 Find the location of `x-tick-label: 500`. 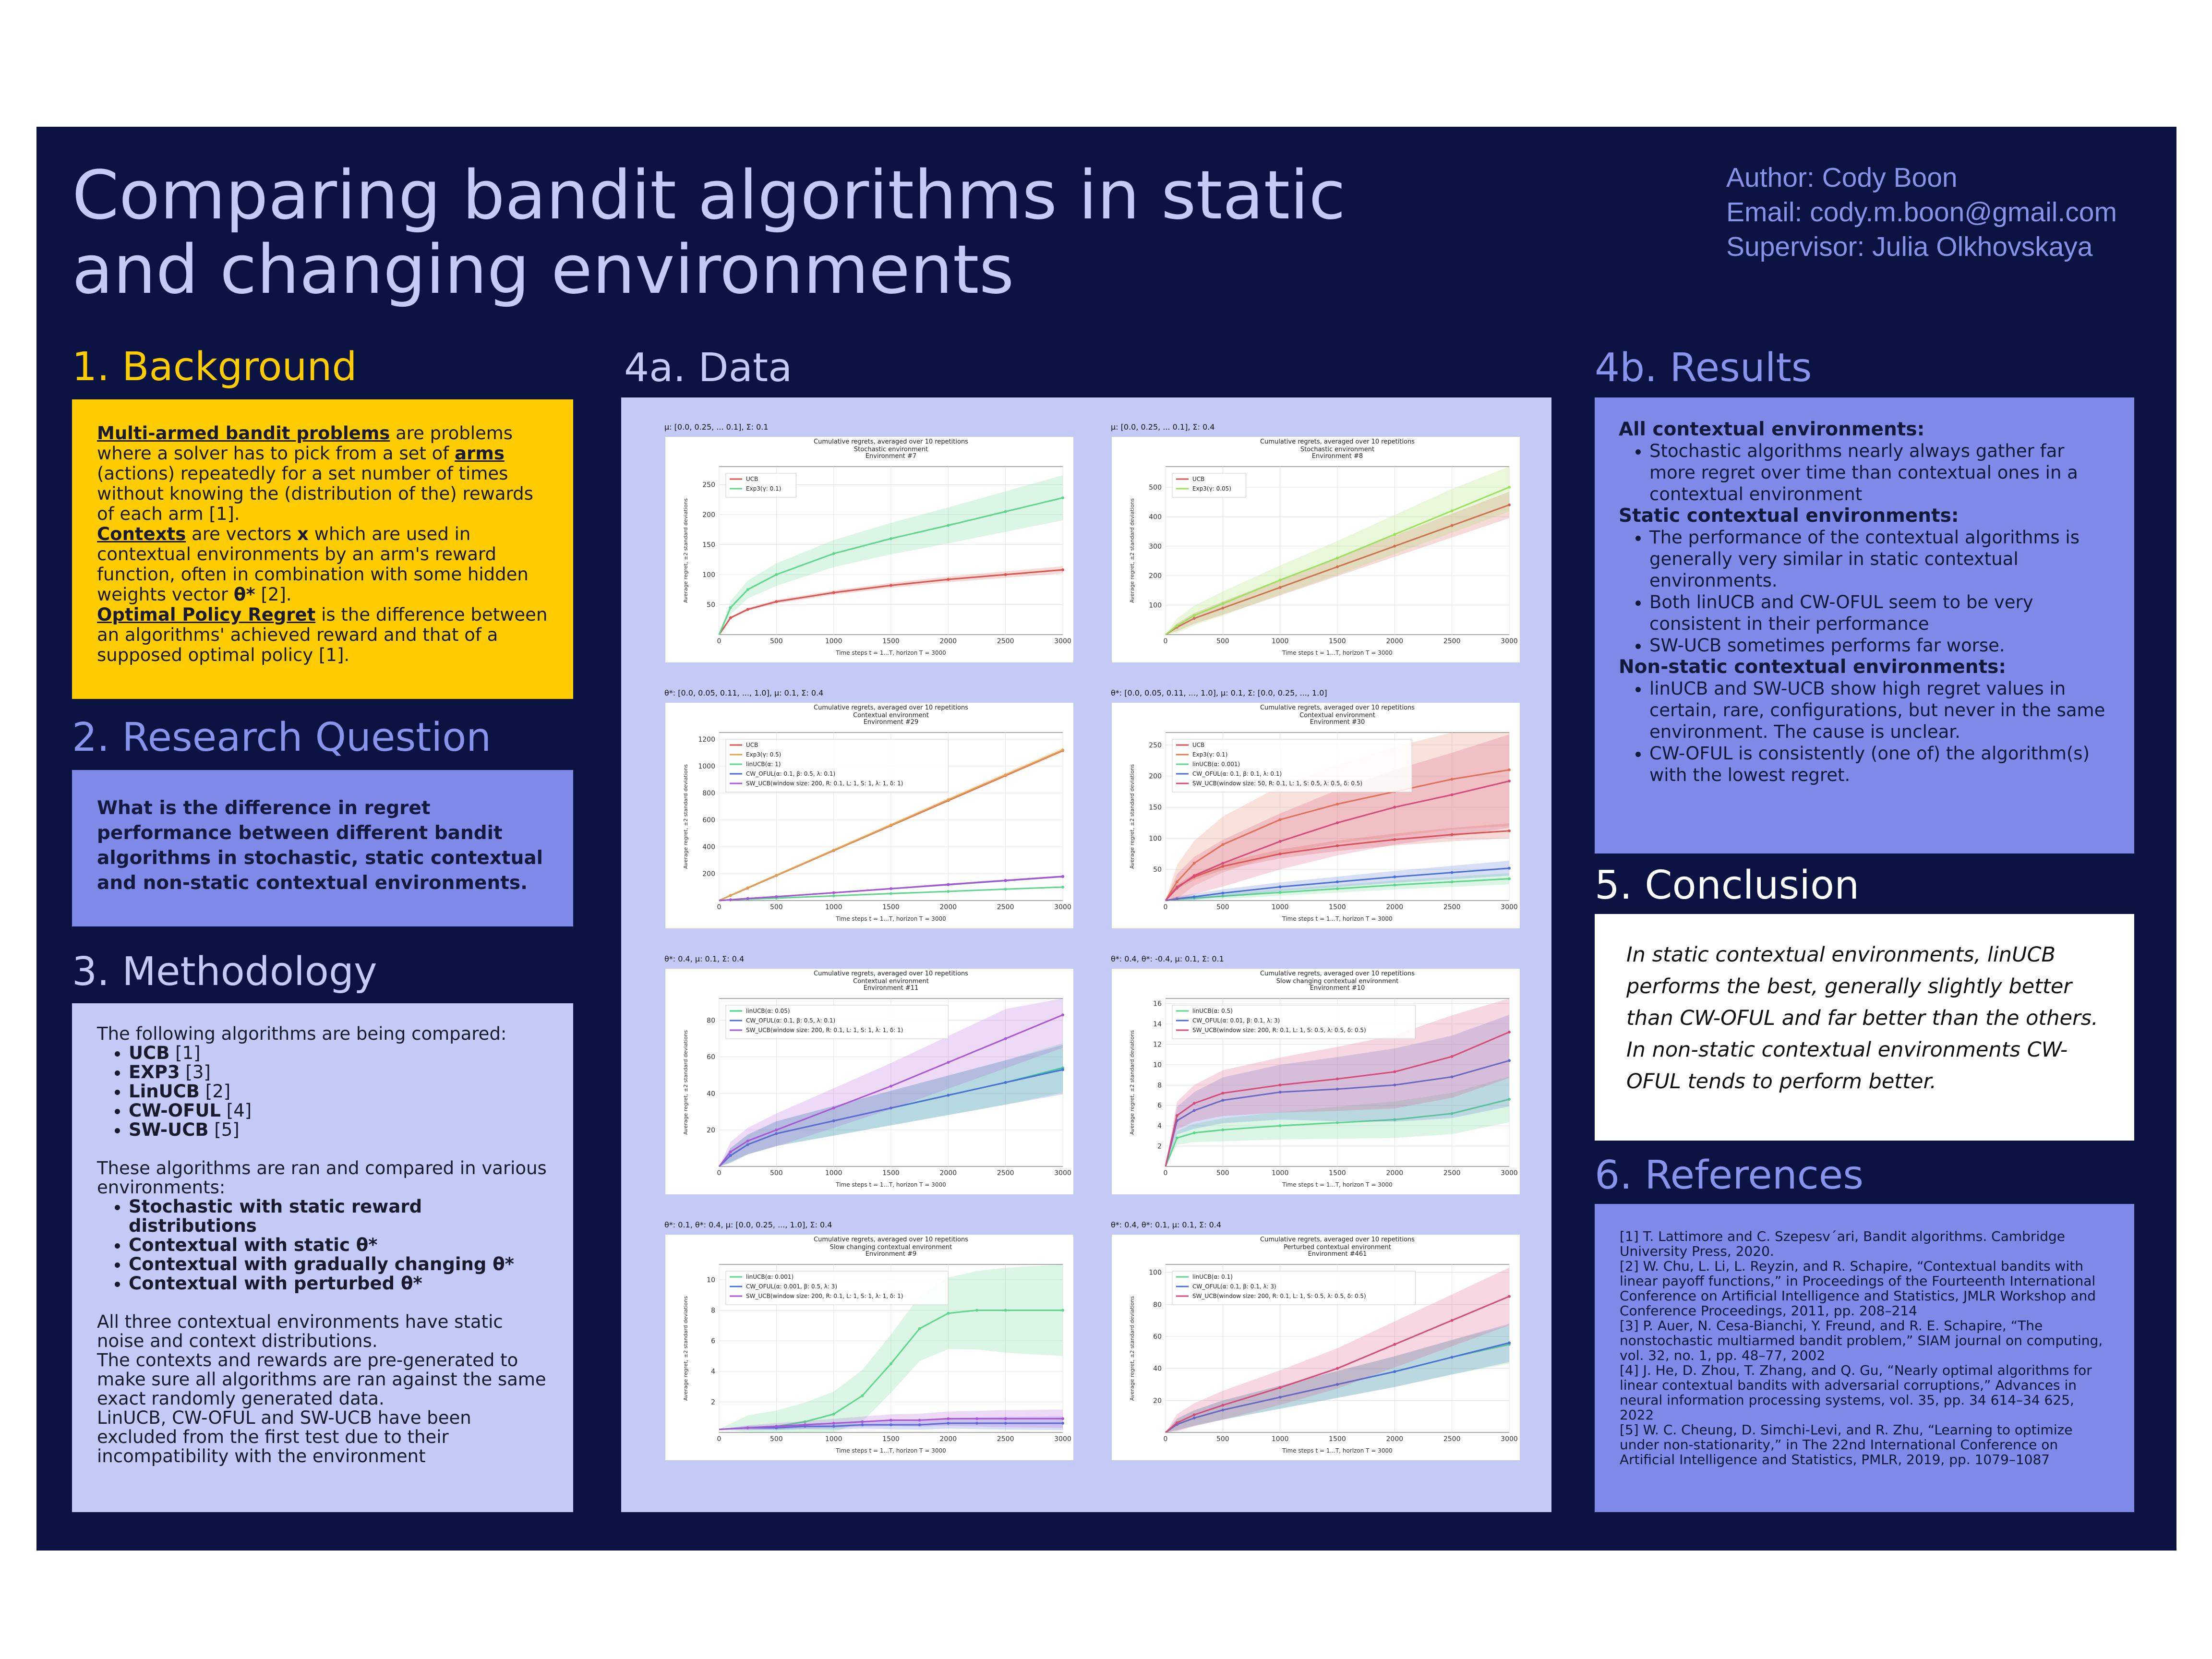

x-tick-label: 500 is located at coordinates (776, 1173).